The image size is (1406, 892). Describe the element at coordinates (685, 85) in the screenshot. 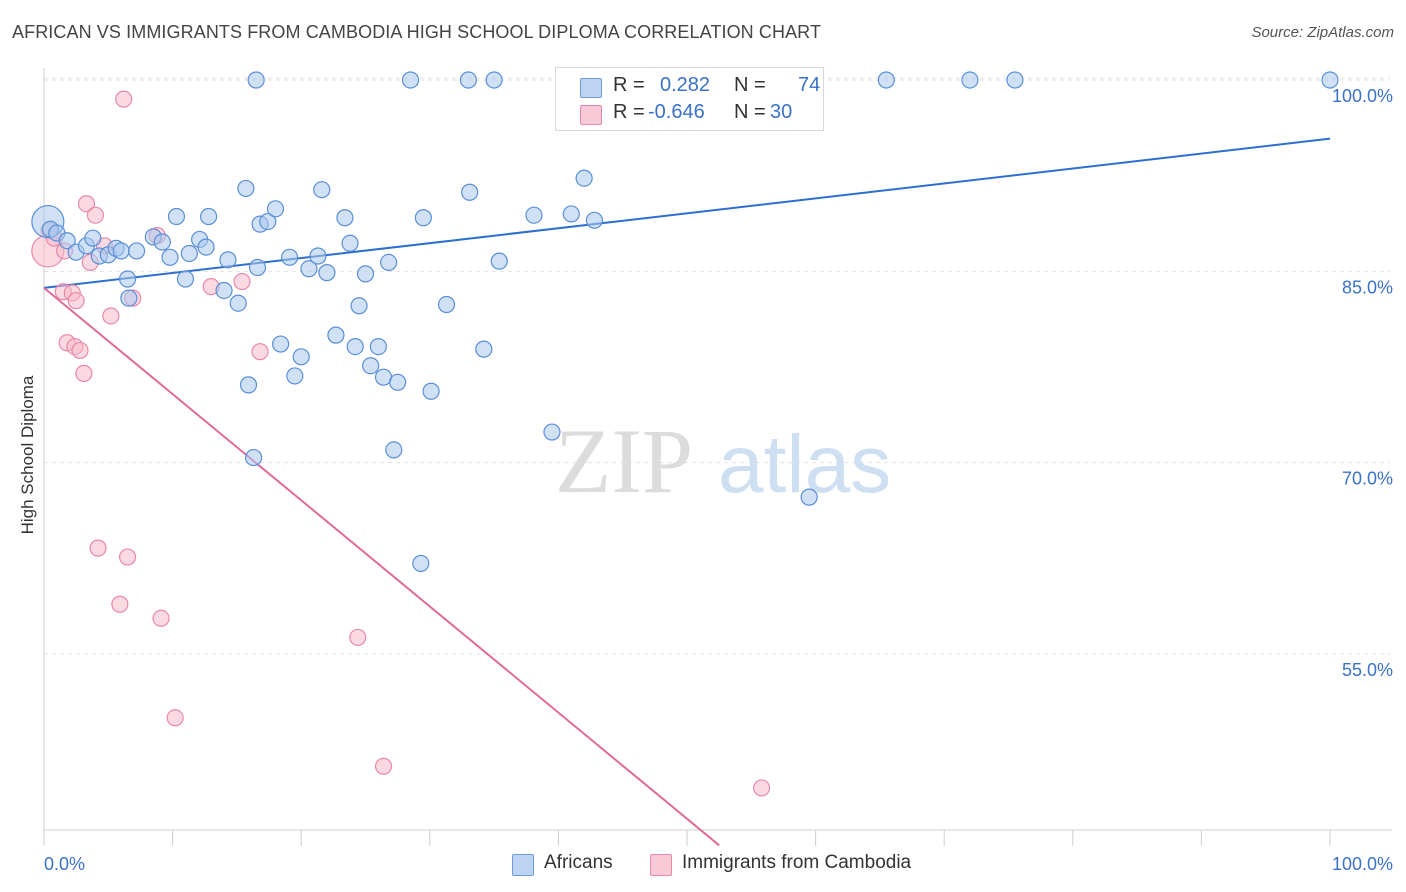

I see `legend-r-value: 0.282` at that location.